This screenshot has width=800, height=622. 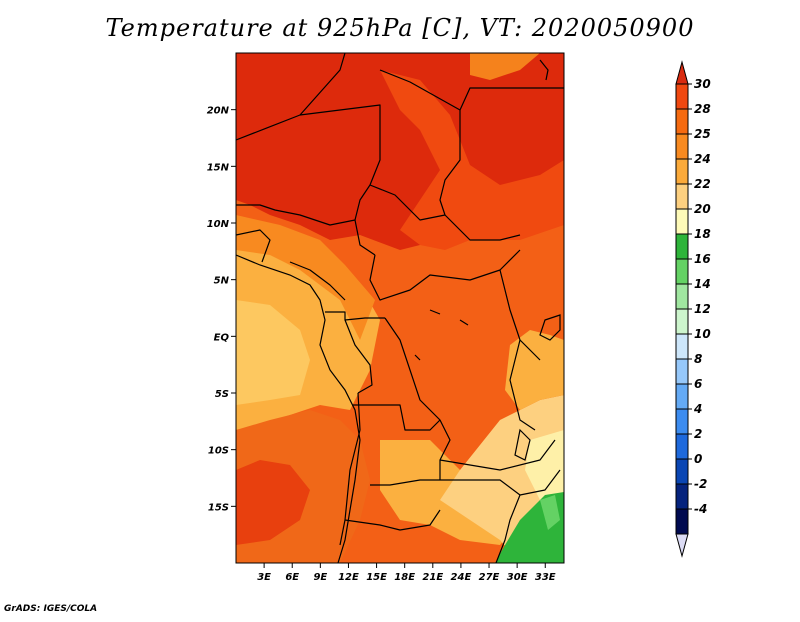 What do you see at coordinates (682, 545) in the screenshot?
I see `colorbar-bottom-triangle` at bounding box center [682, 545].